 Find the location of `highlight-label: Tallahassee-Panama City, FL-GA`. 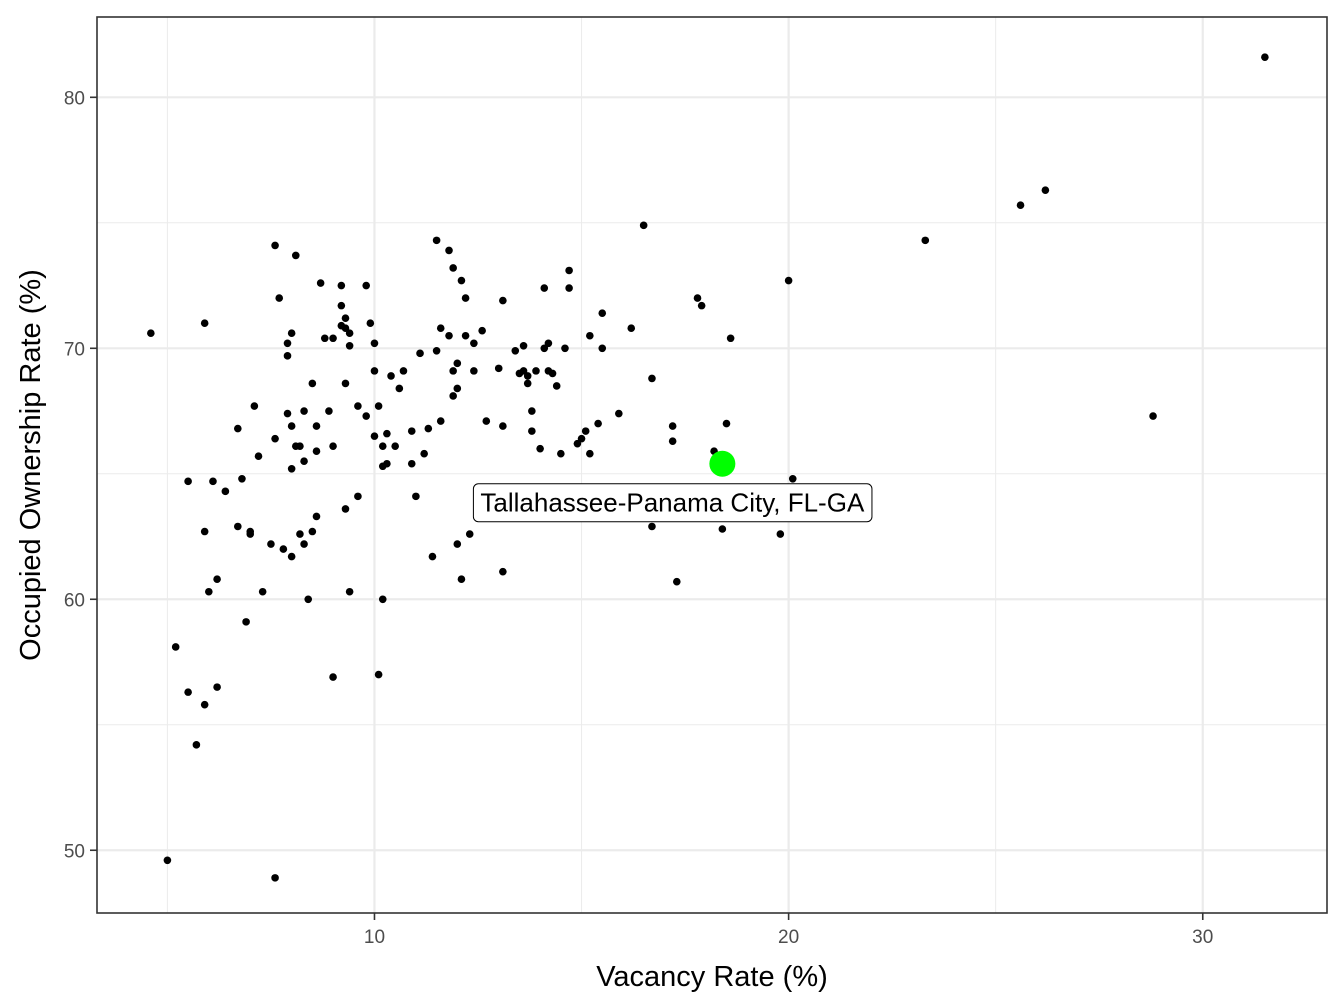

highlight-label: Tallahassee-Panama City, FL-GA is located at coordinates (672, 503).